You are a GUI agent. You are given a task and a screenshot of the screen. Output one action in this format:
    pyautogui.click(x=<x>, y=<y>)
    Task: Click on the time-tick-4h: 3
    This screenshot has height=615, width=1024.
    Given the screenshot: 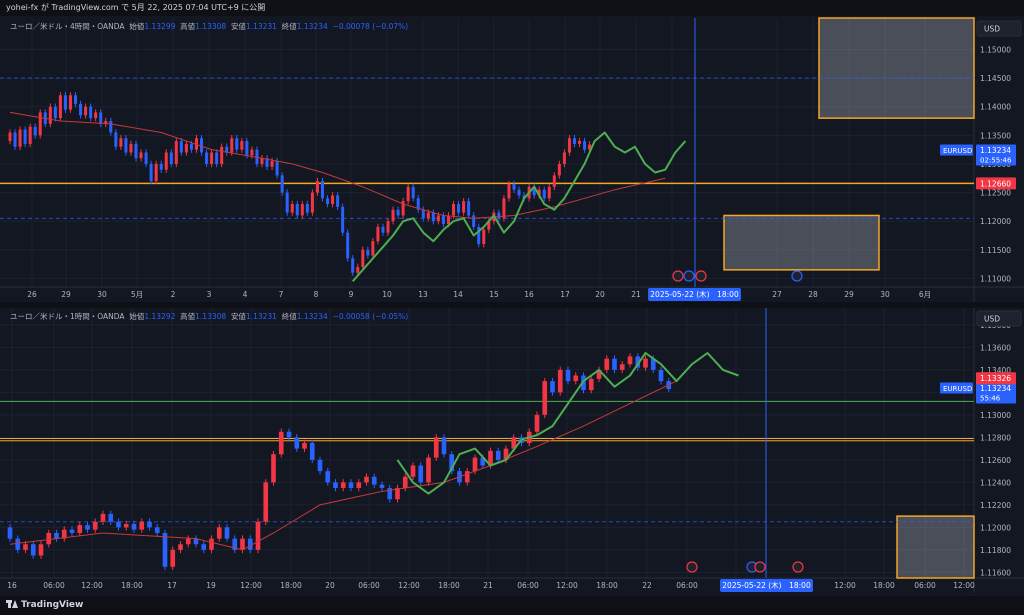 What is the action you would take?
    pyautogui.click(x=209, y=294)
    